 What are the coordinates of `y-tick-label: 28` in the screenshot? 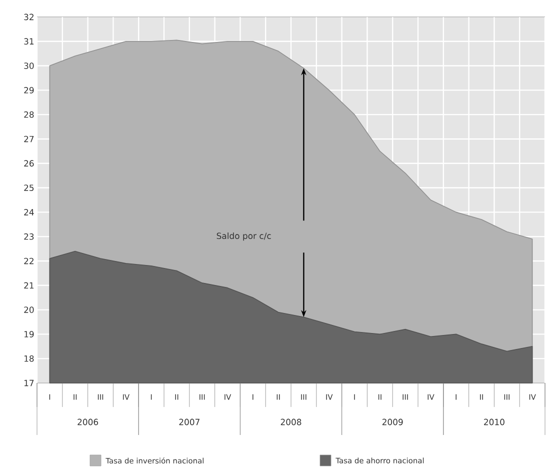 It's located at (29, 114).